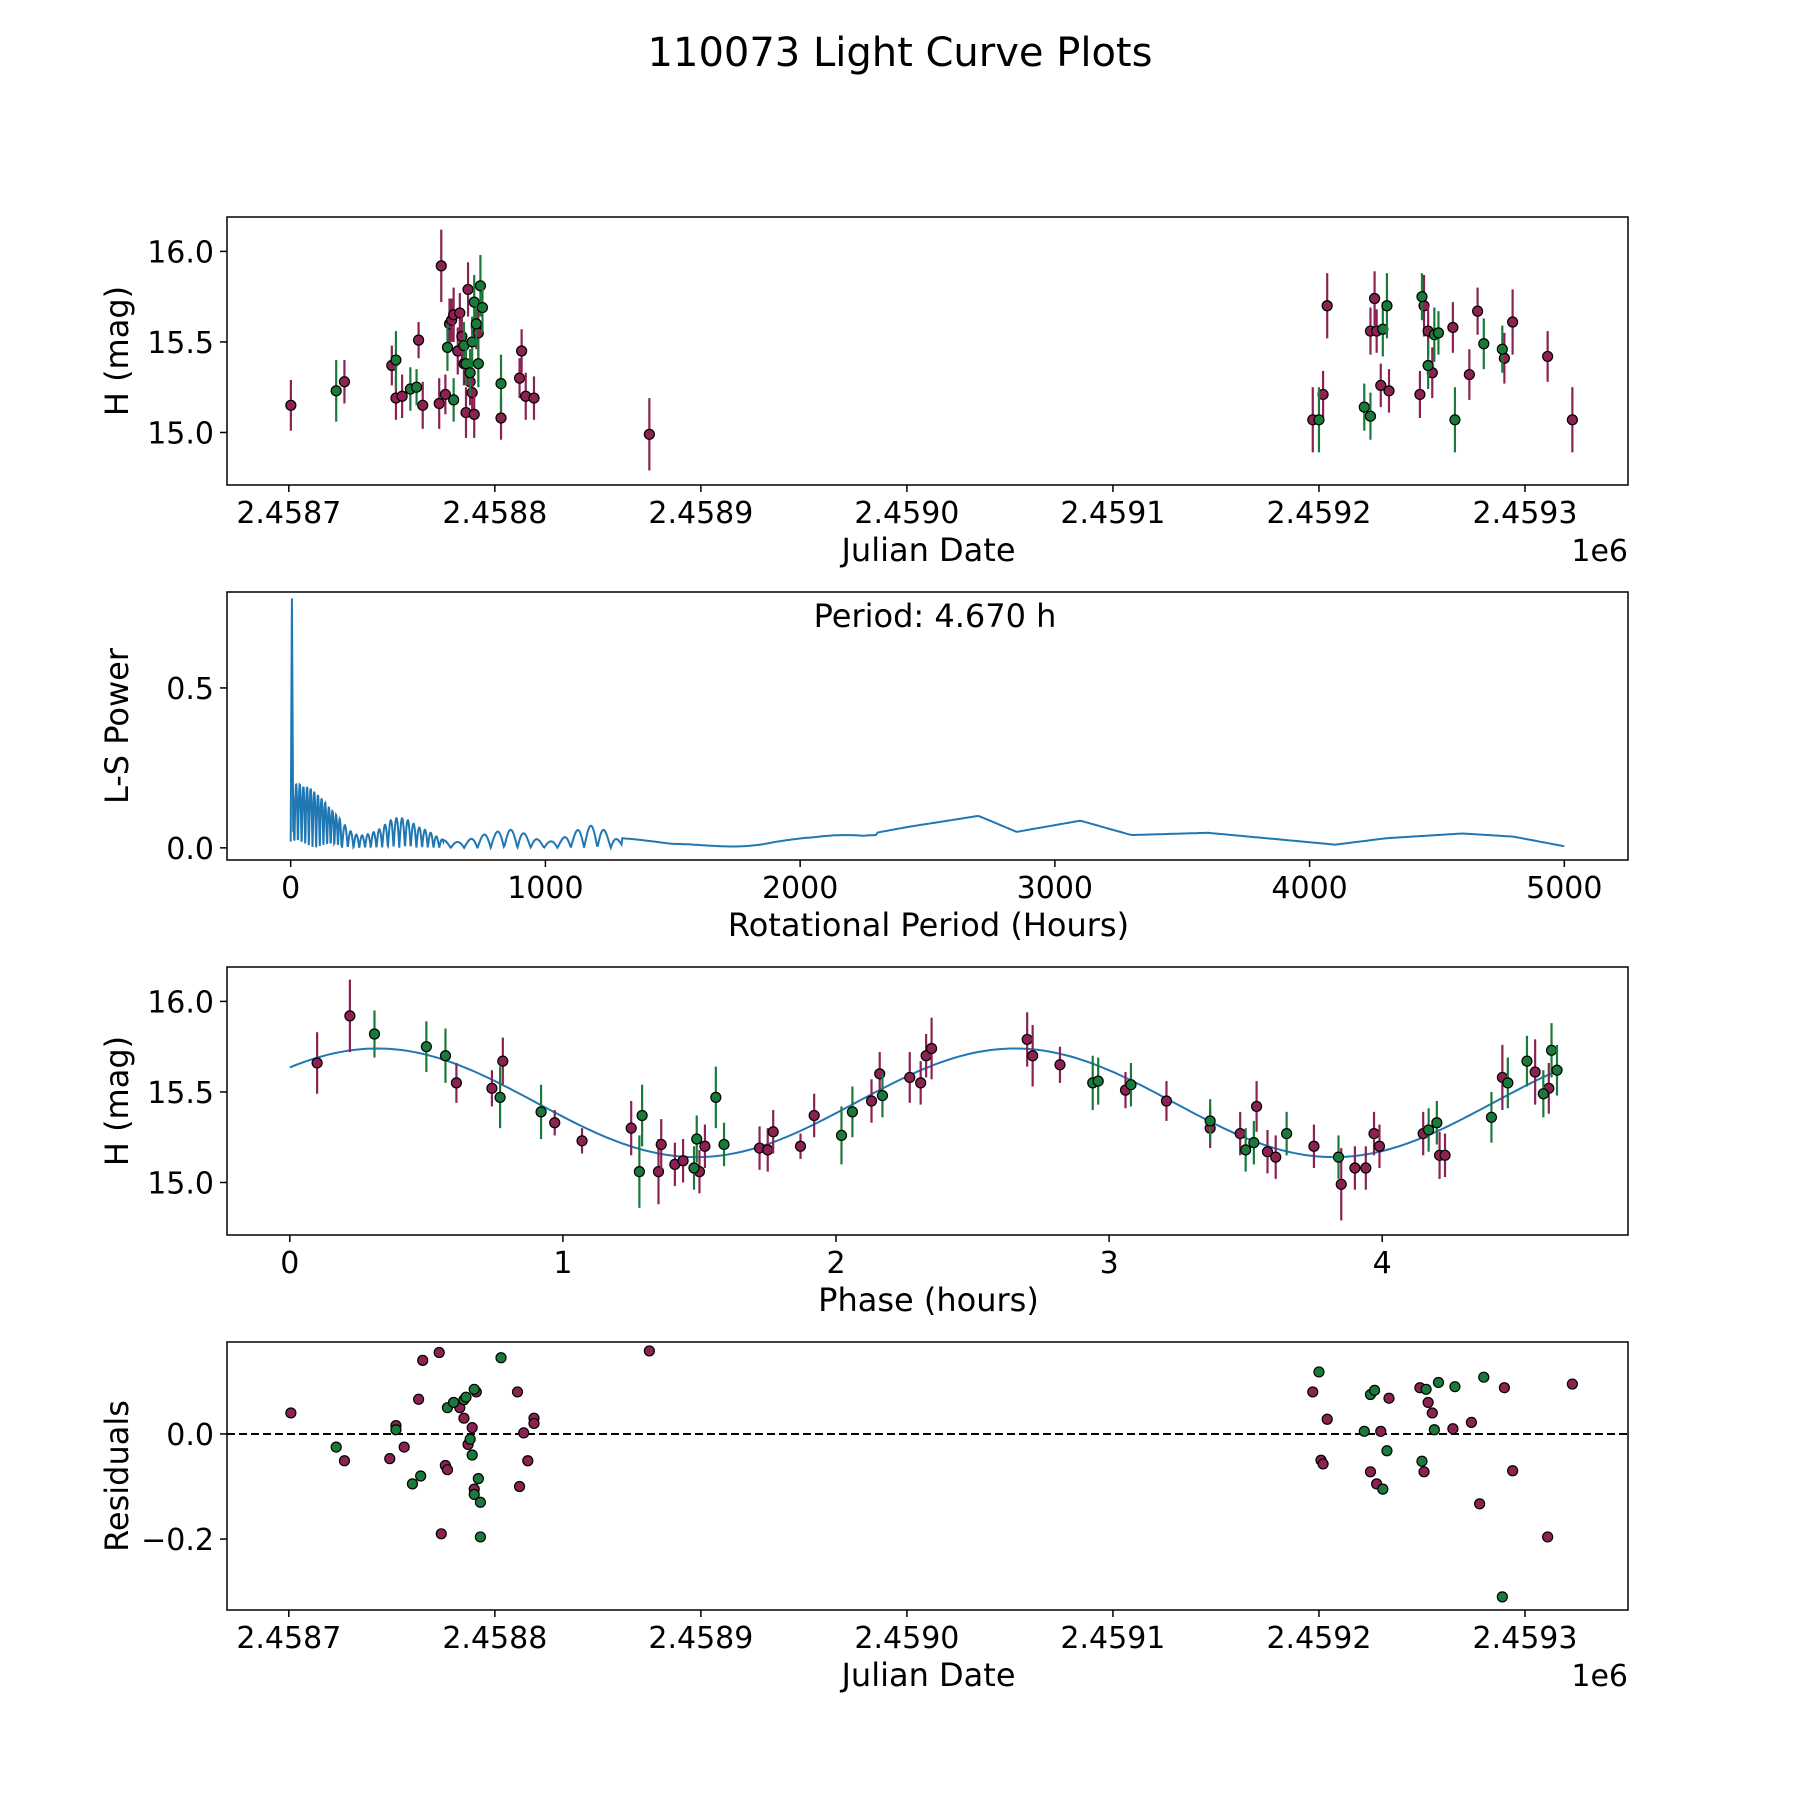 This screenshot has width=1800, height=1800. Describe the element at coordinates (919, 354) in the screenshot. I see `series-filter_b` at that location.